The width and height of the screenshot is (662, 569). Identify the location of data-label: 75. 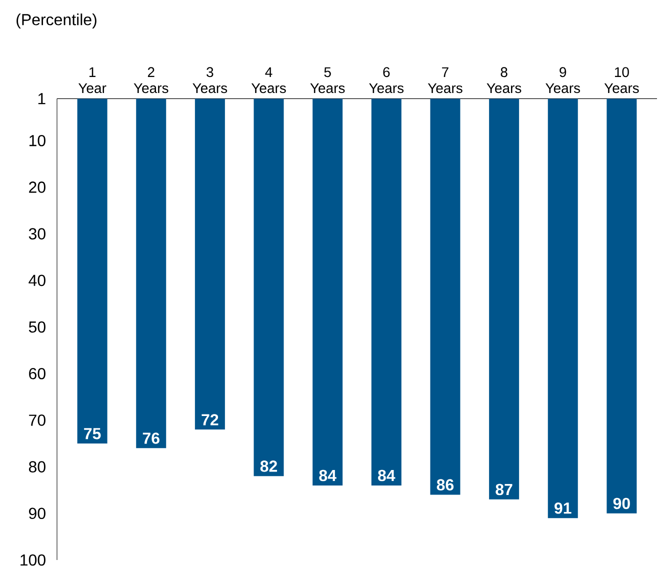
(92, 434).